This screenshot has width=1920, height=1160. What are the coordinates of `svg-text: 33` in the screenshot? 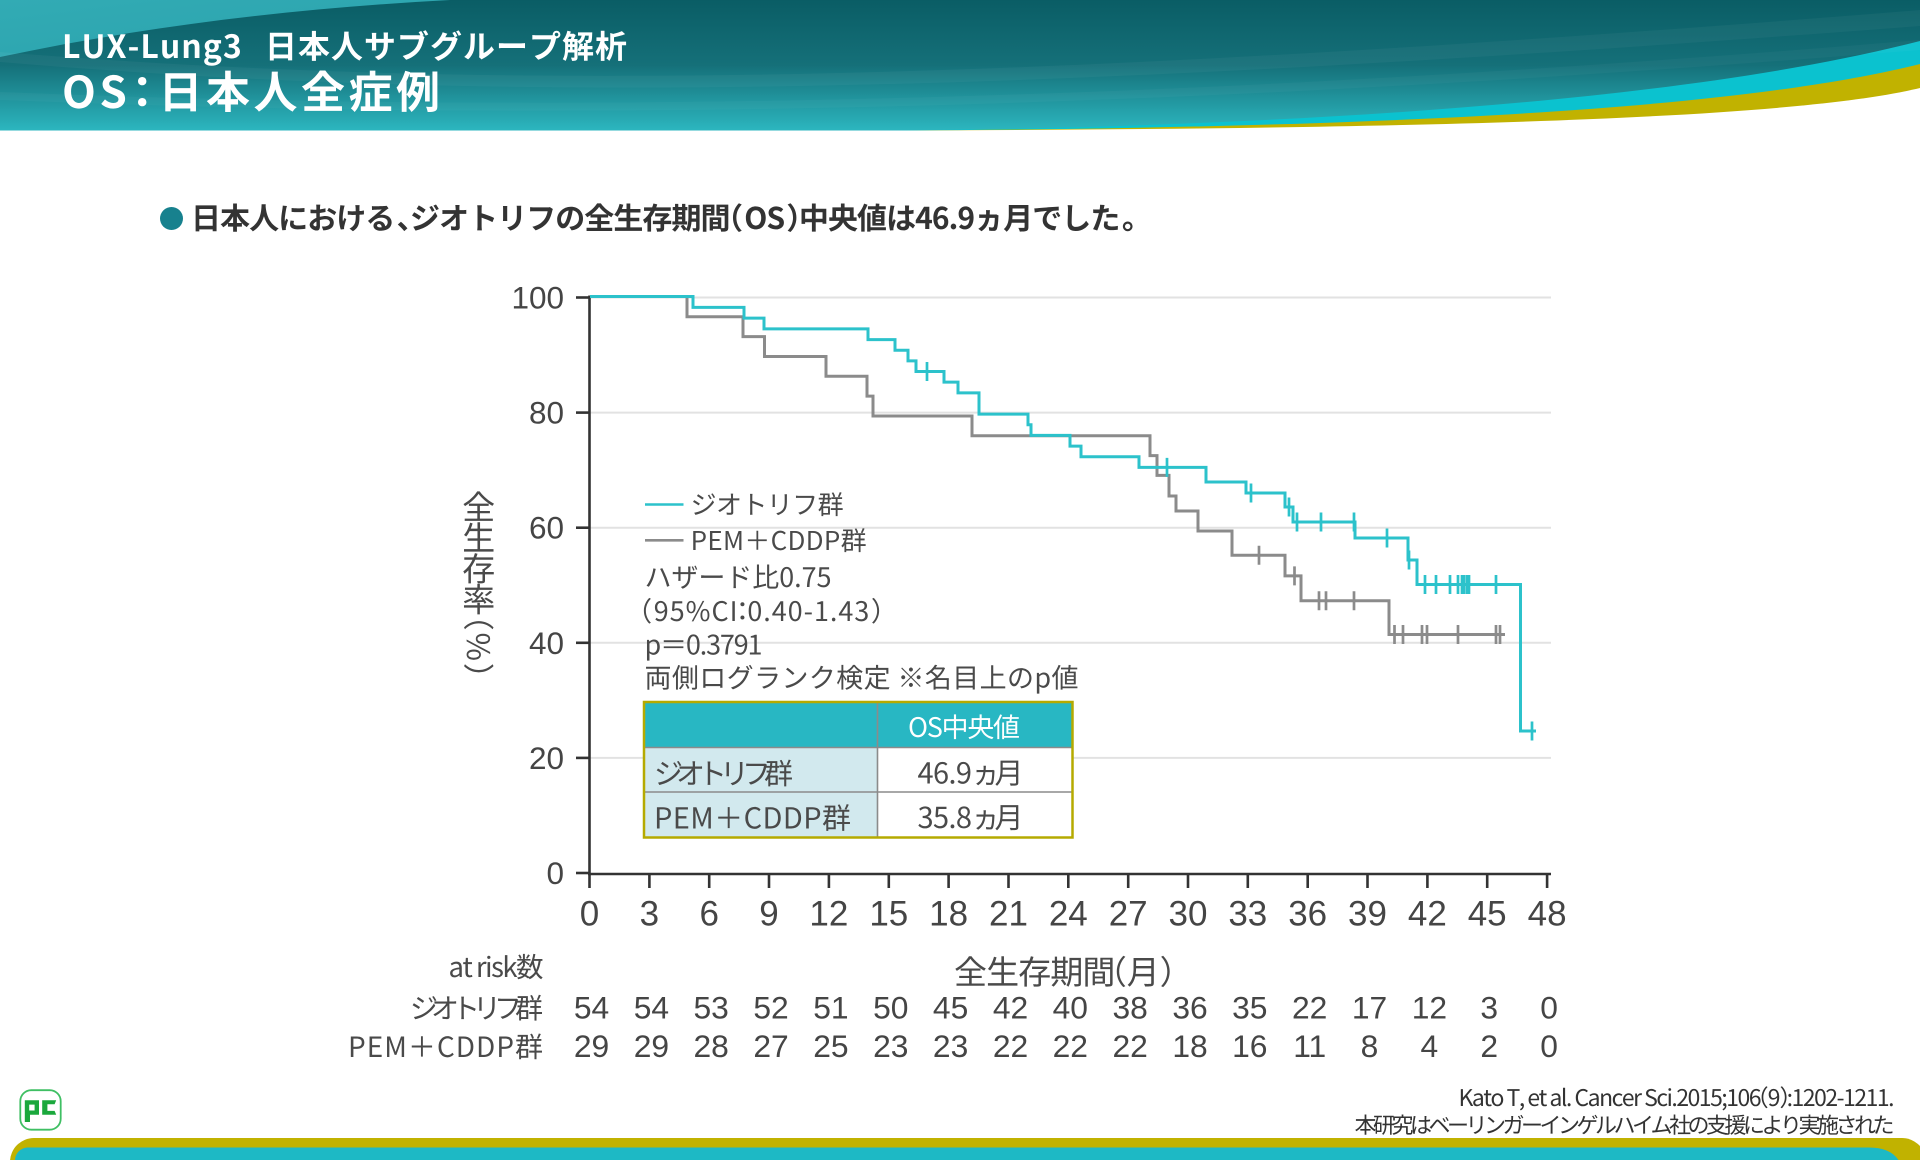 It's located at (1247, 914).